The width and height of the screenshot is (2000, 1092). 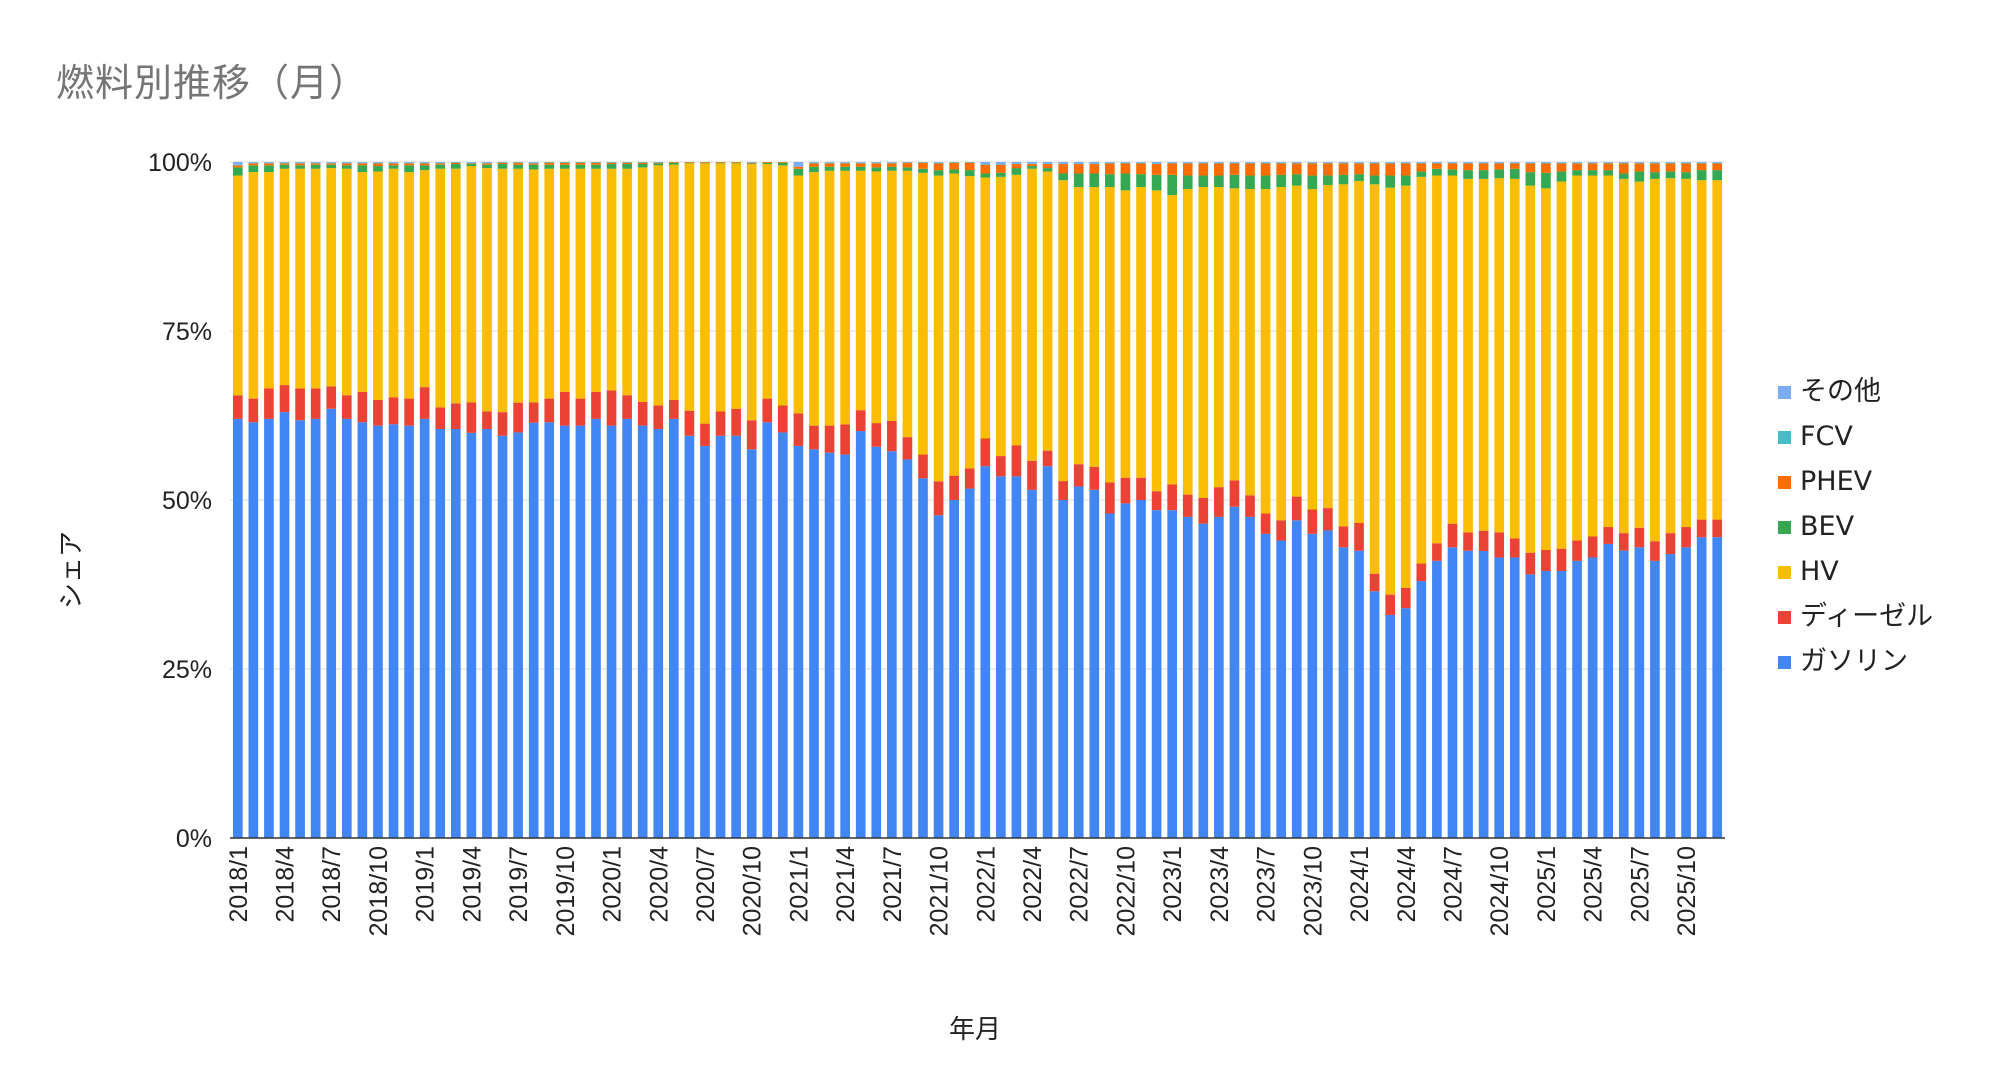 What do you see at coordinates (180, 501) in the screenshot?
I see `y-tick-labels: 0% 25% 50% 75% 100%` at bounding box center [180, 501].